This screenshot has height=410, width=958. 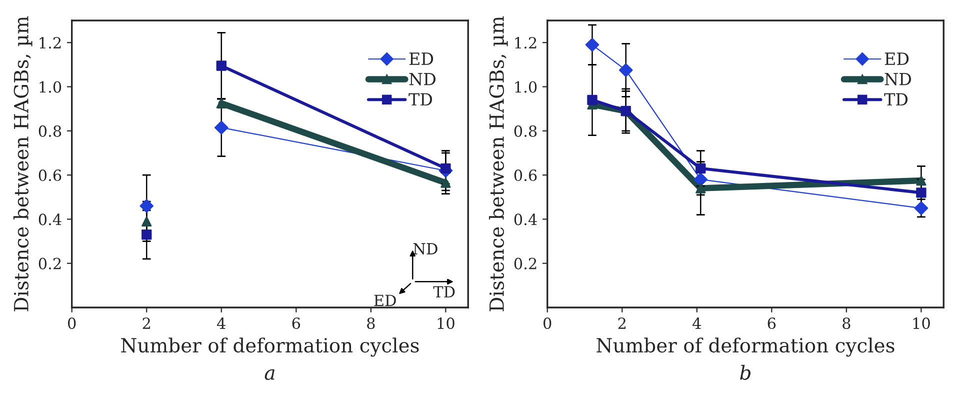 I want to click on annotation: ED, so click(x=385, y=300).